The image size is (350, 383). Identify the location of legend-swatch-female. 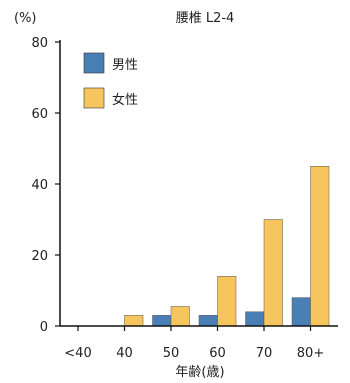
(94, 98).